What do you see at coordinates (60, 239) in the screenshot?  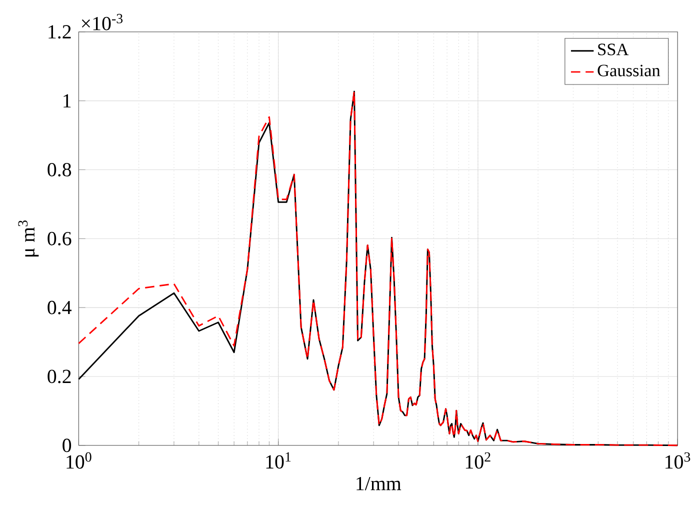 I see `y-tick-label: 0.6` at bounding box center [60, 239].